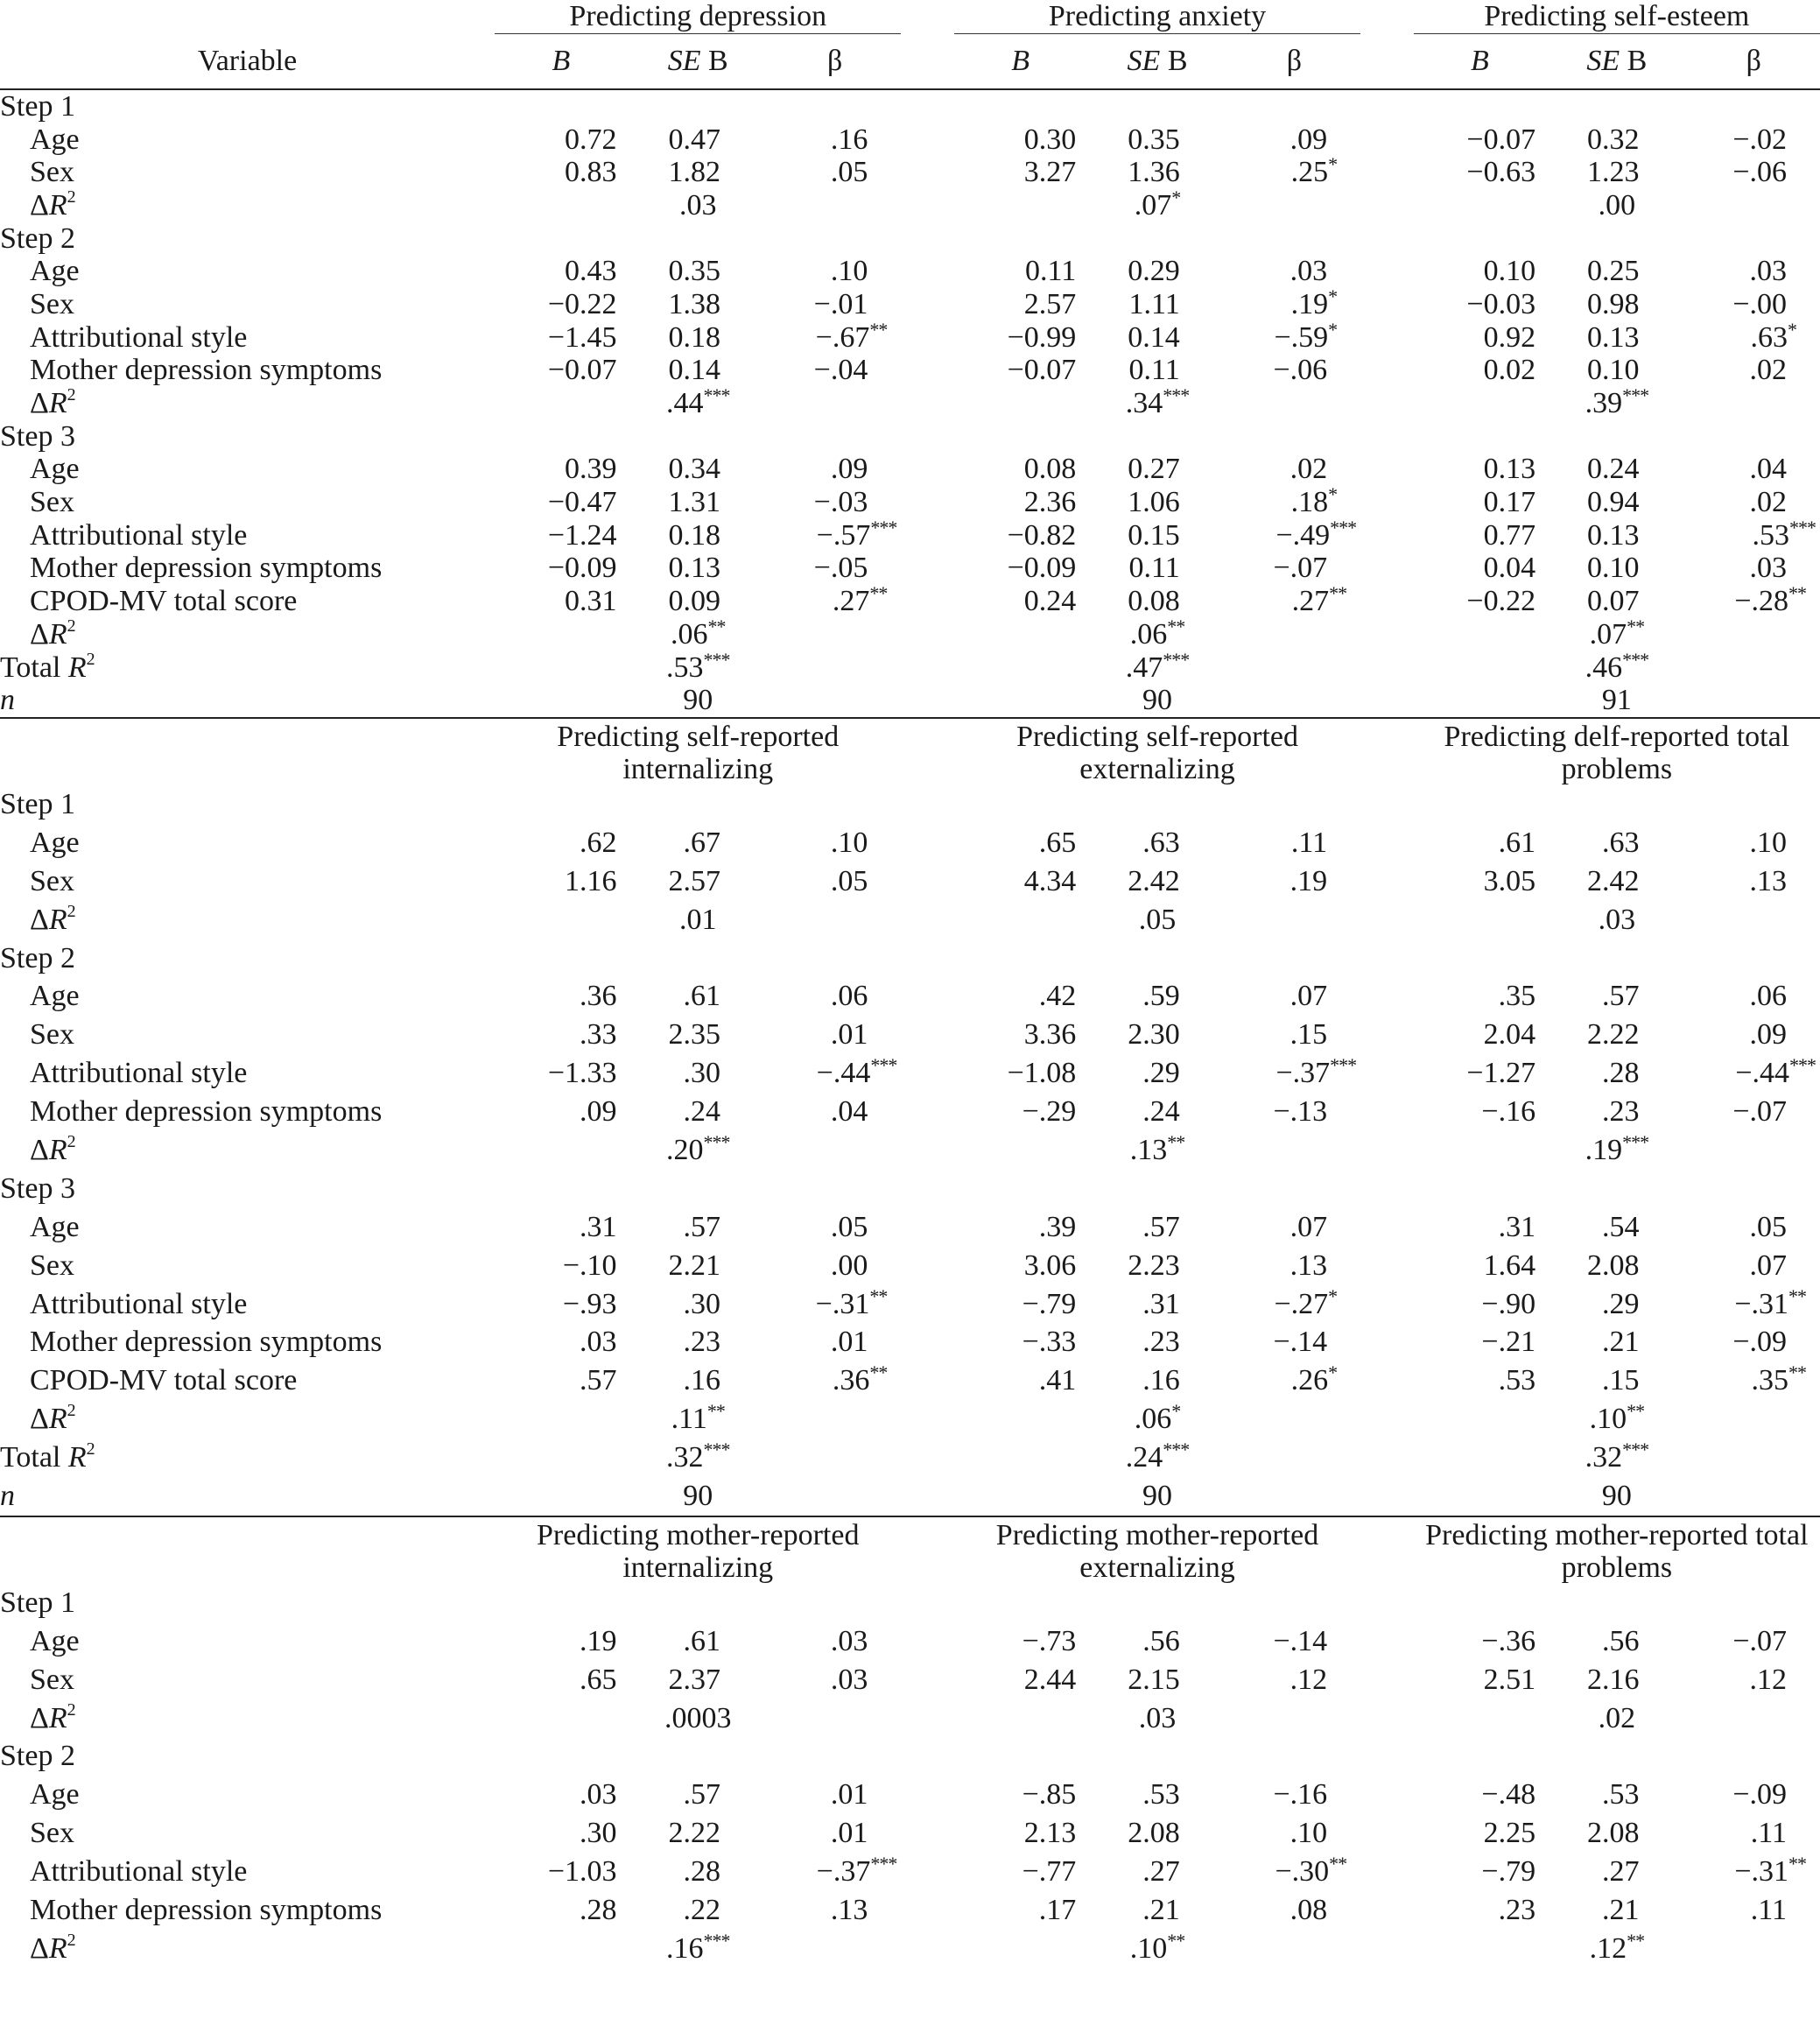  I want to click on delta-r2-value: .44***, so click(698, 403).